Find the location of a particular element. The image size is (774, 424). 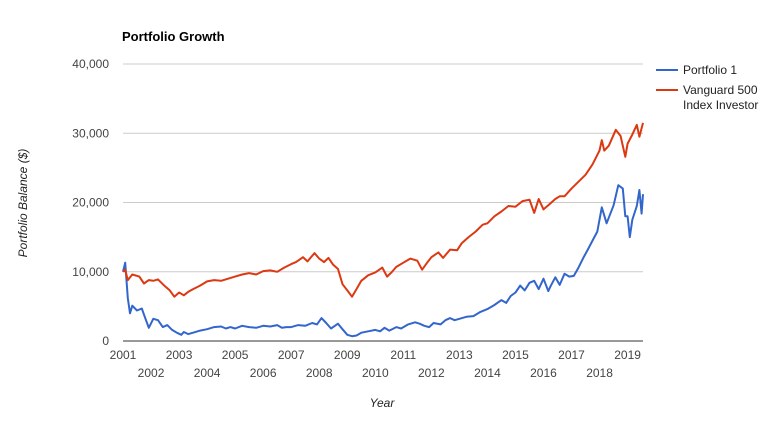

x-tick-label: 2018 is located at coordinates (599, 373).